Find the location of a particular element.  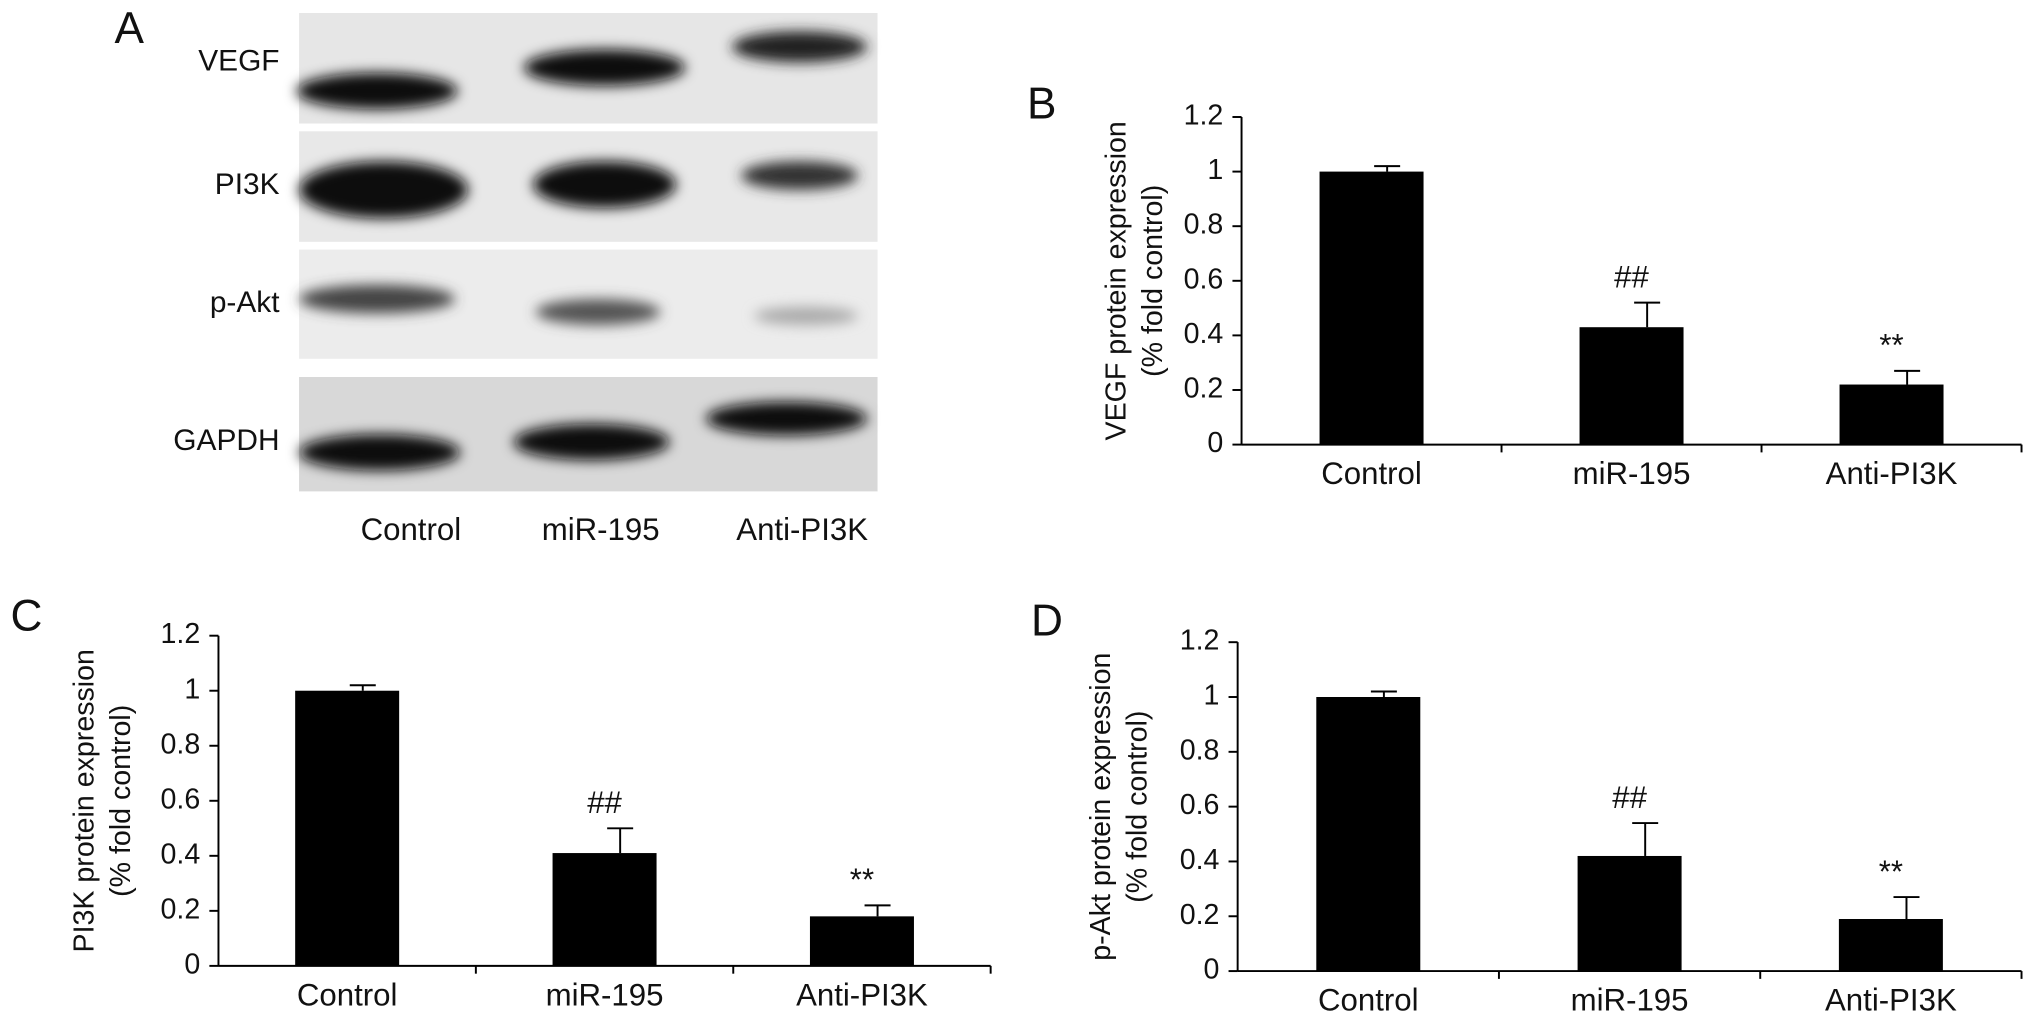

blot-lane-label: Anti-PI3K is located at coordinates (802, 529).